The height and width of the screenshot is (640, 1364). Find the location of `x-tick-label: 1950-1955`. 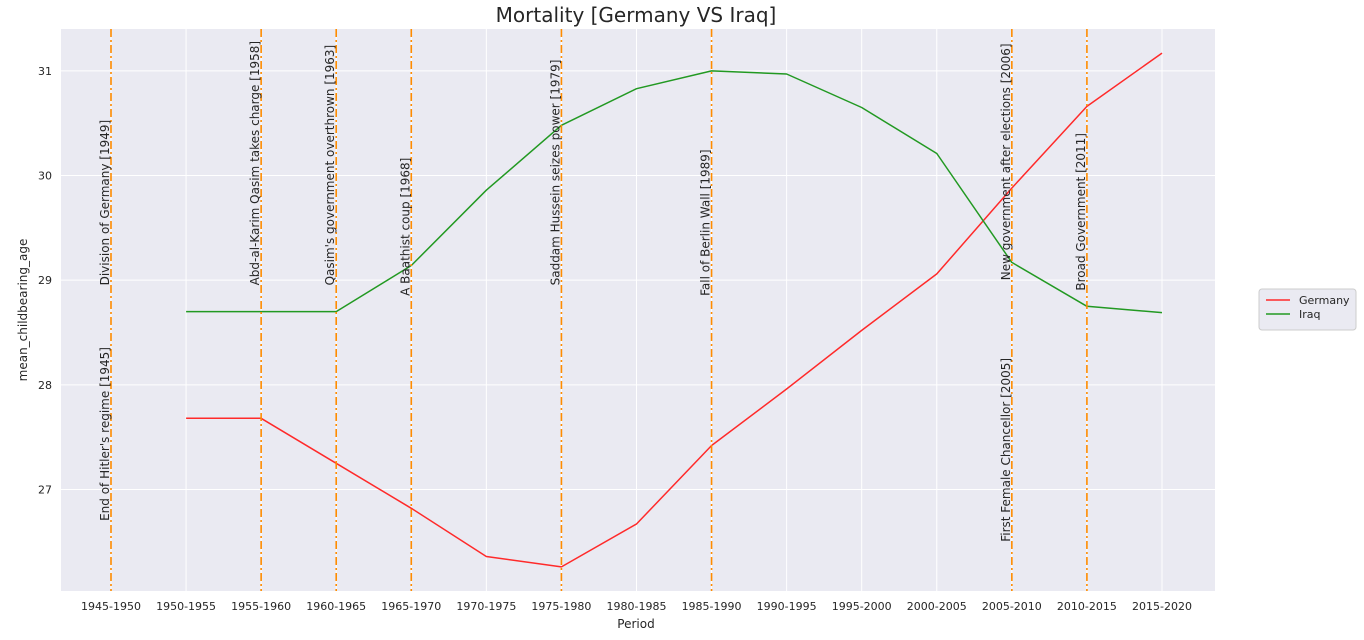

x-tick-label: 1950-1955 is located at coordinates (186, 606).